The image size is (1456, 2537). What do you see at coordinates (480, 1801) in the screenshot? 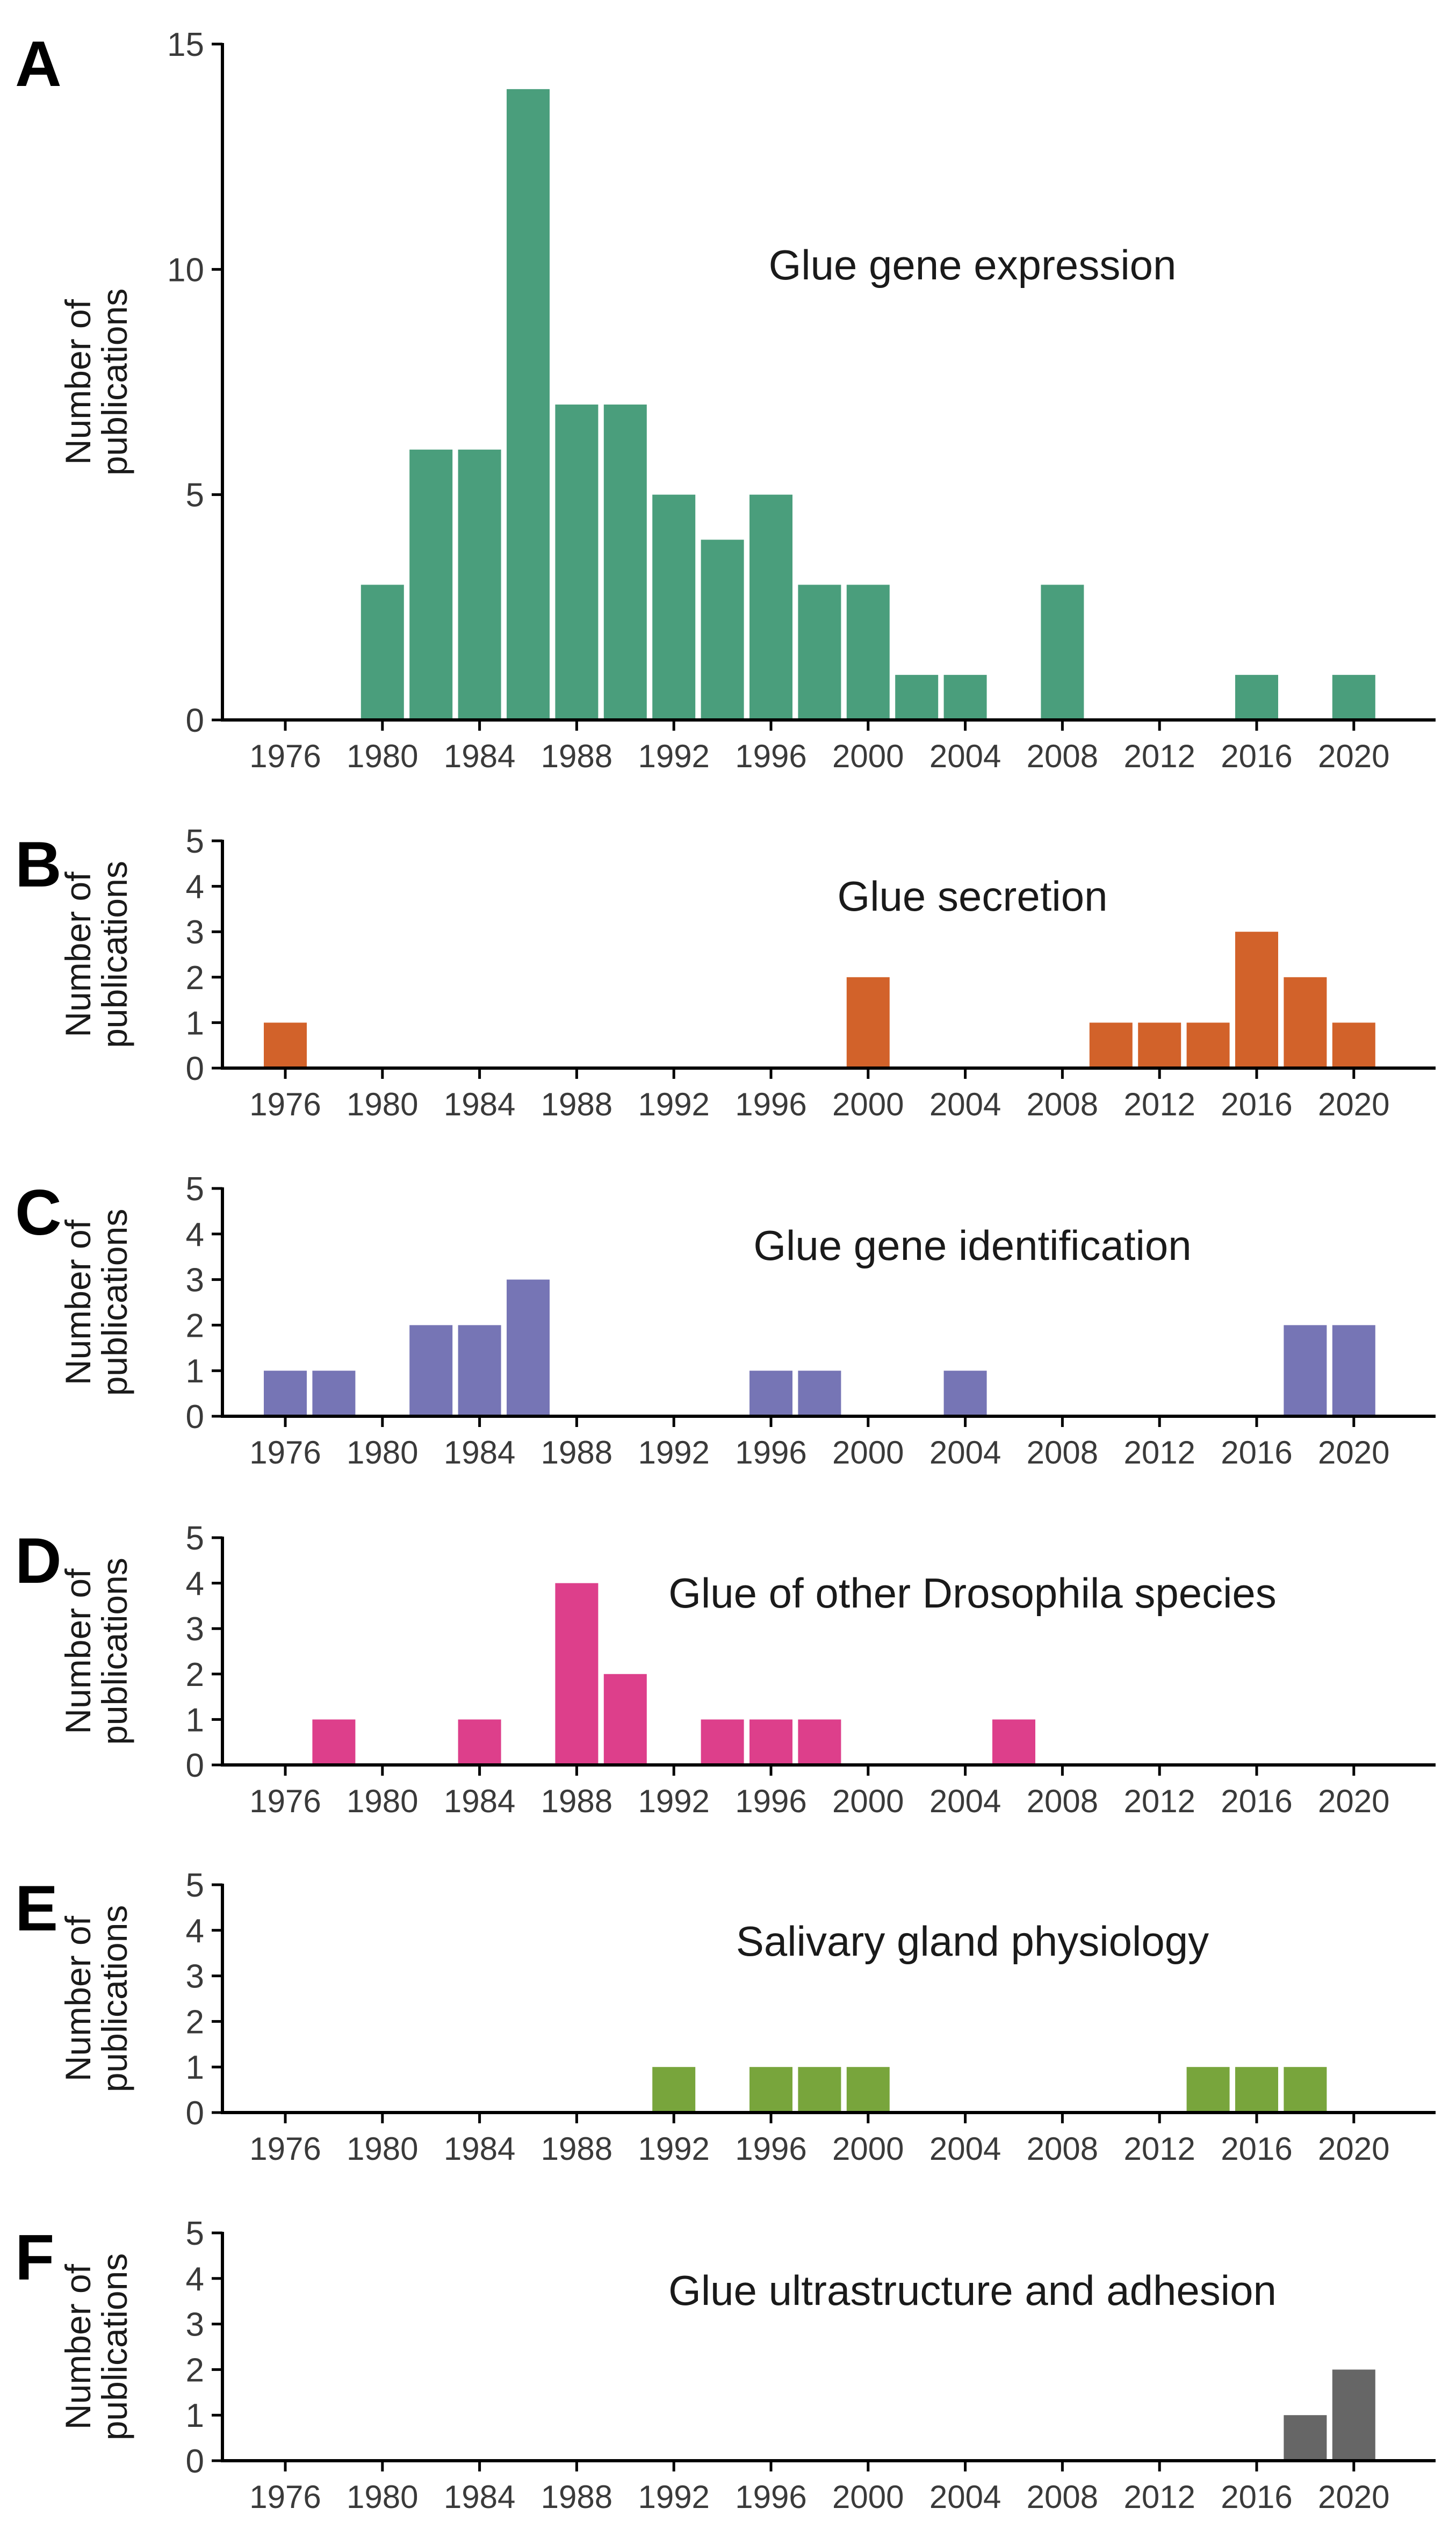
I see `panel-d-xtick-label: 1984` at bounding box center [480, 1801].